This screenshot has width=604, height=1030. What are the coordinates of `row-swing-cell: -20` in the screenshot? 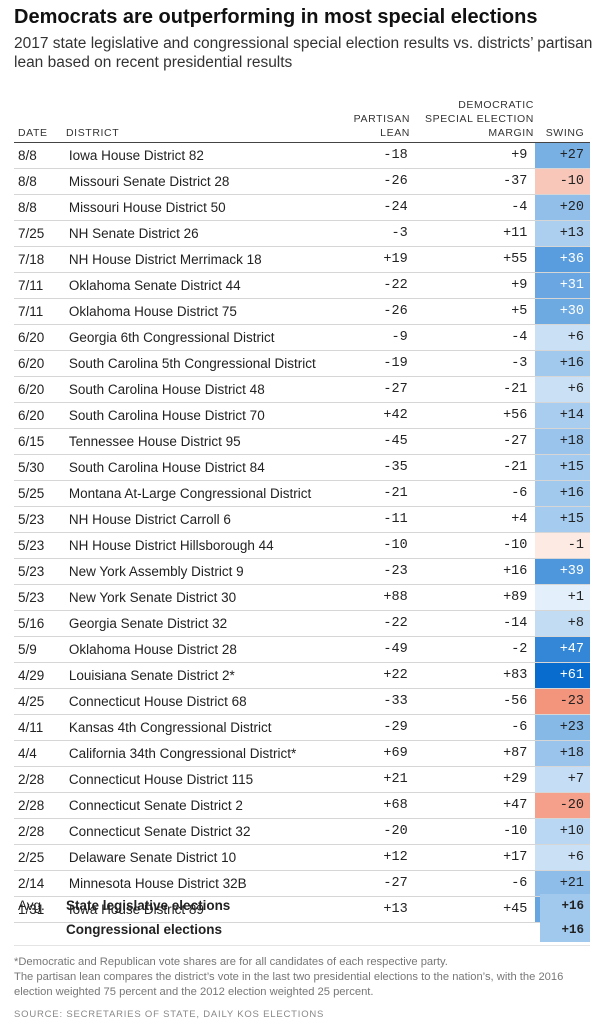 It's located at (562, 805).